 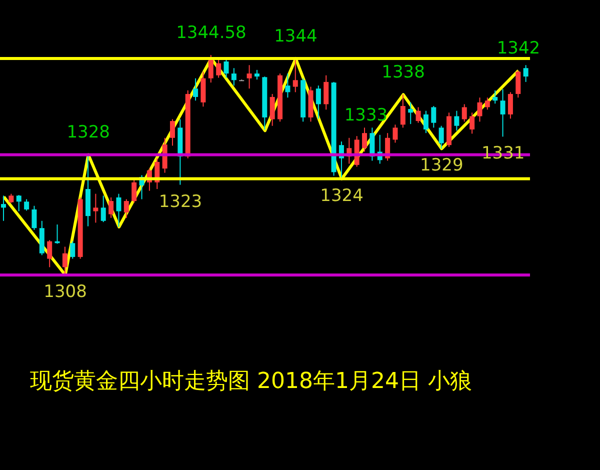 What do you see at coordinates (211, 33) in the screenshot?
I see `annotation: 1344.58` at bounding box center [211, 33].